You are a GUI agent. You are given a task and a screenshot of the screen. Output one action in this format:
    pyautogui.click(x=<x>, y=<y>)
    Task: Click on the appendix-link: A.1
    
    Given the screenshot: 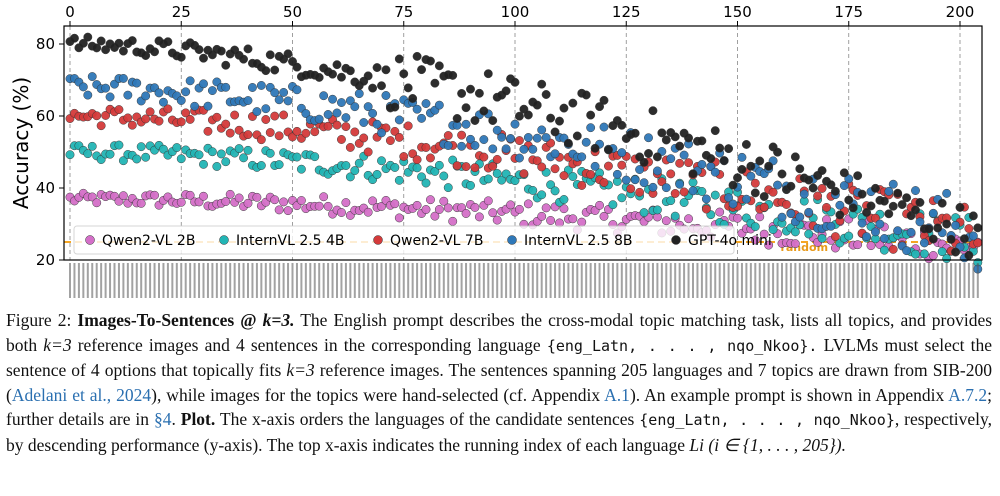 What is the action you would take?
    pyautogui.click(x=617, y=394)
    